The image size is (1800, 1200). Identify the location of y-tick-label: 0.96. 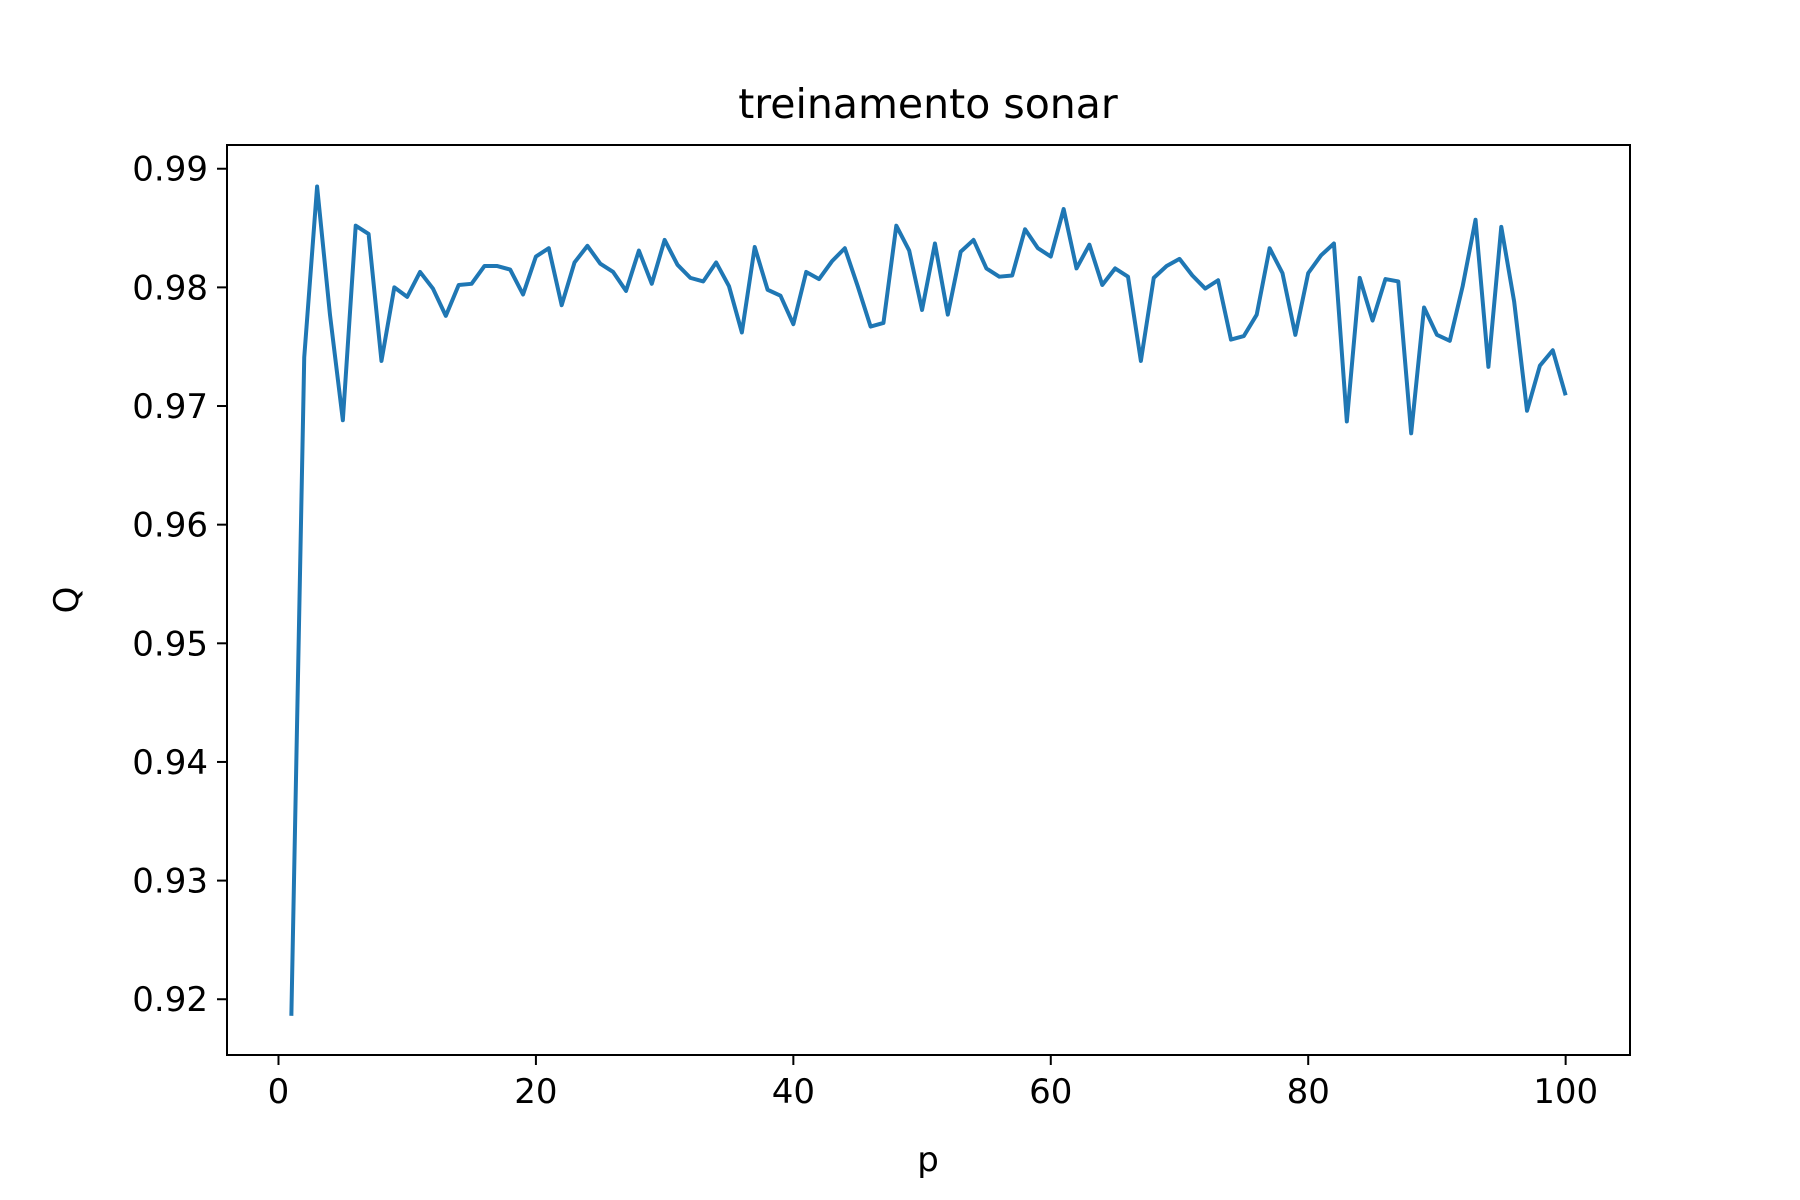
(170, 526).